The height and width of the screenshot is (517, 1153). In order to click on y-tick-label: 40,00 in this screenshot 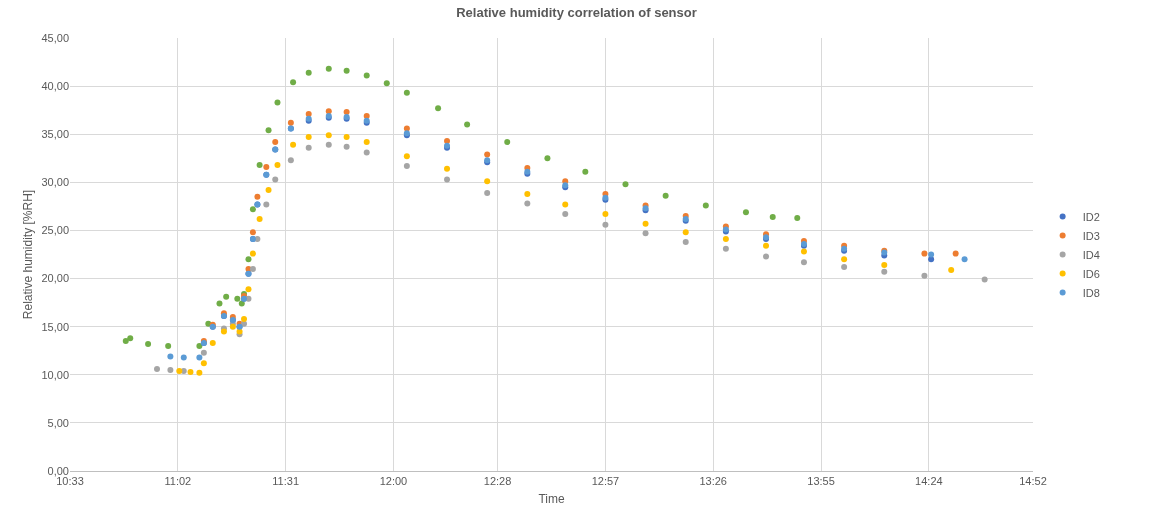, I will do `click(55, 85)`.